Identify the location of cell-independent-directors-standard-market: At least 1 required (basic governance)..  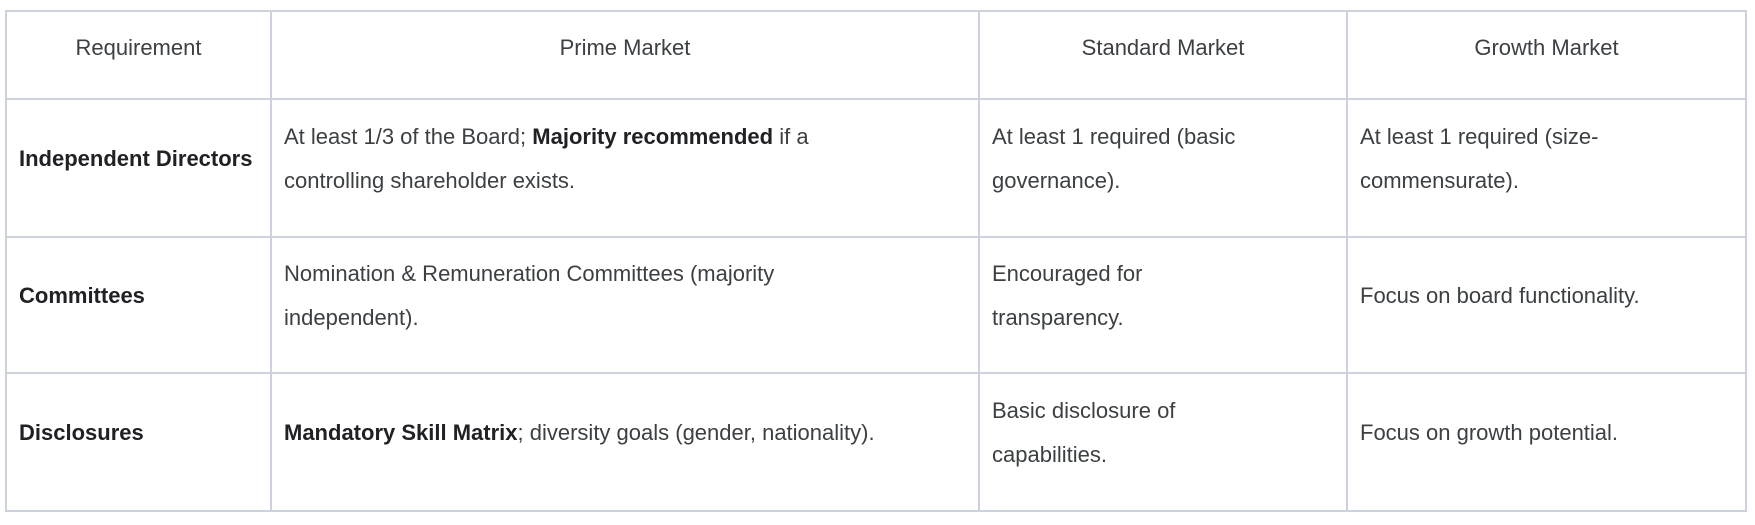
(1163, 168).